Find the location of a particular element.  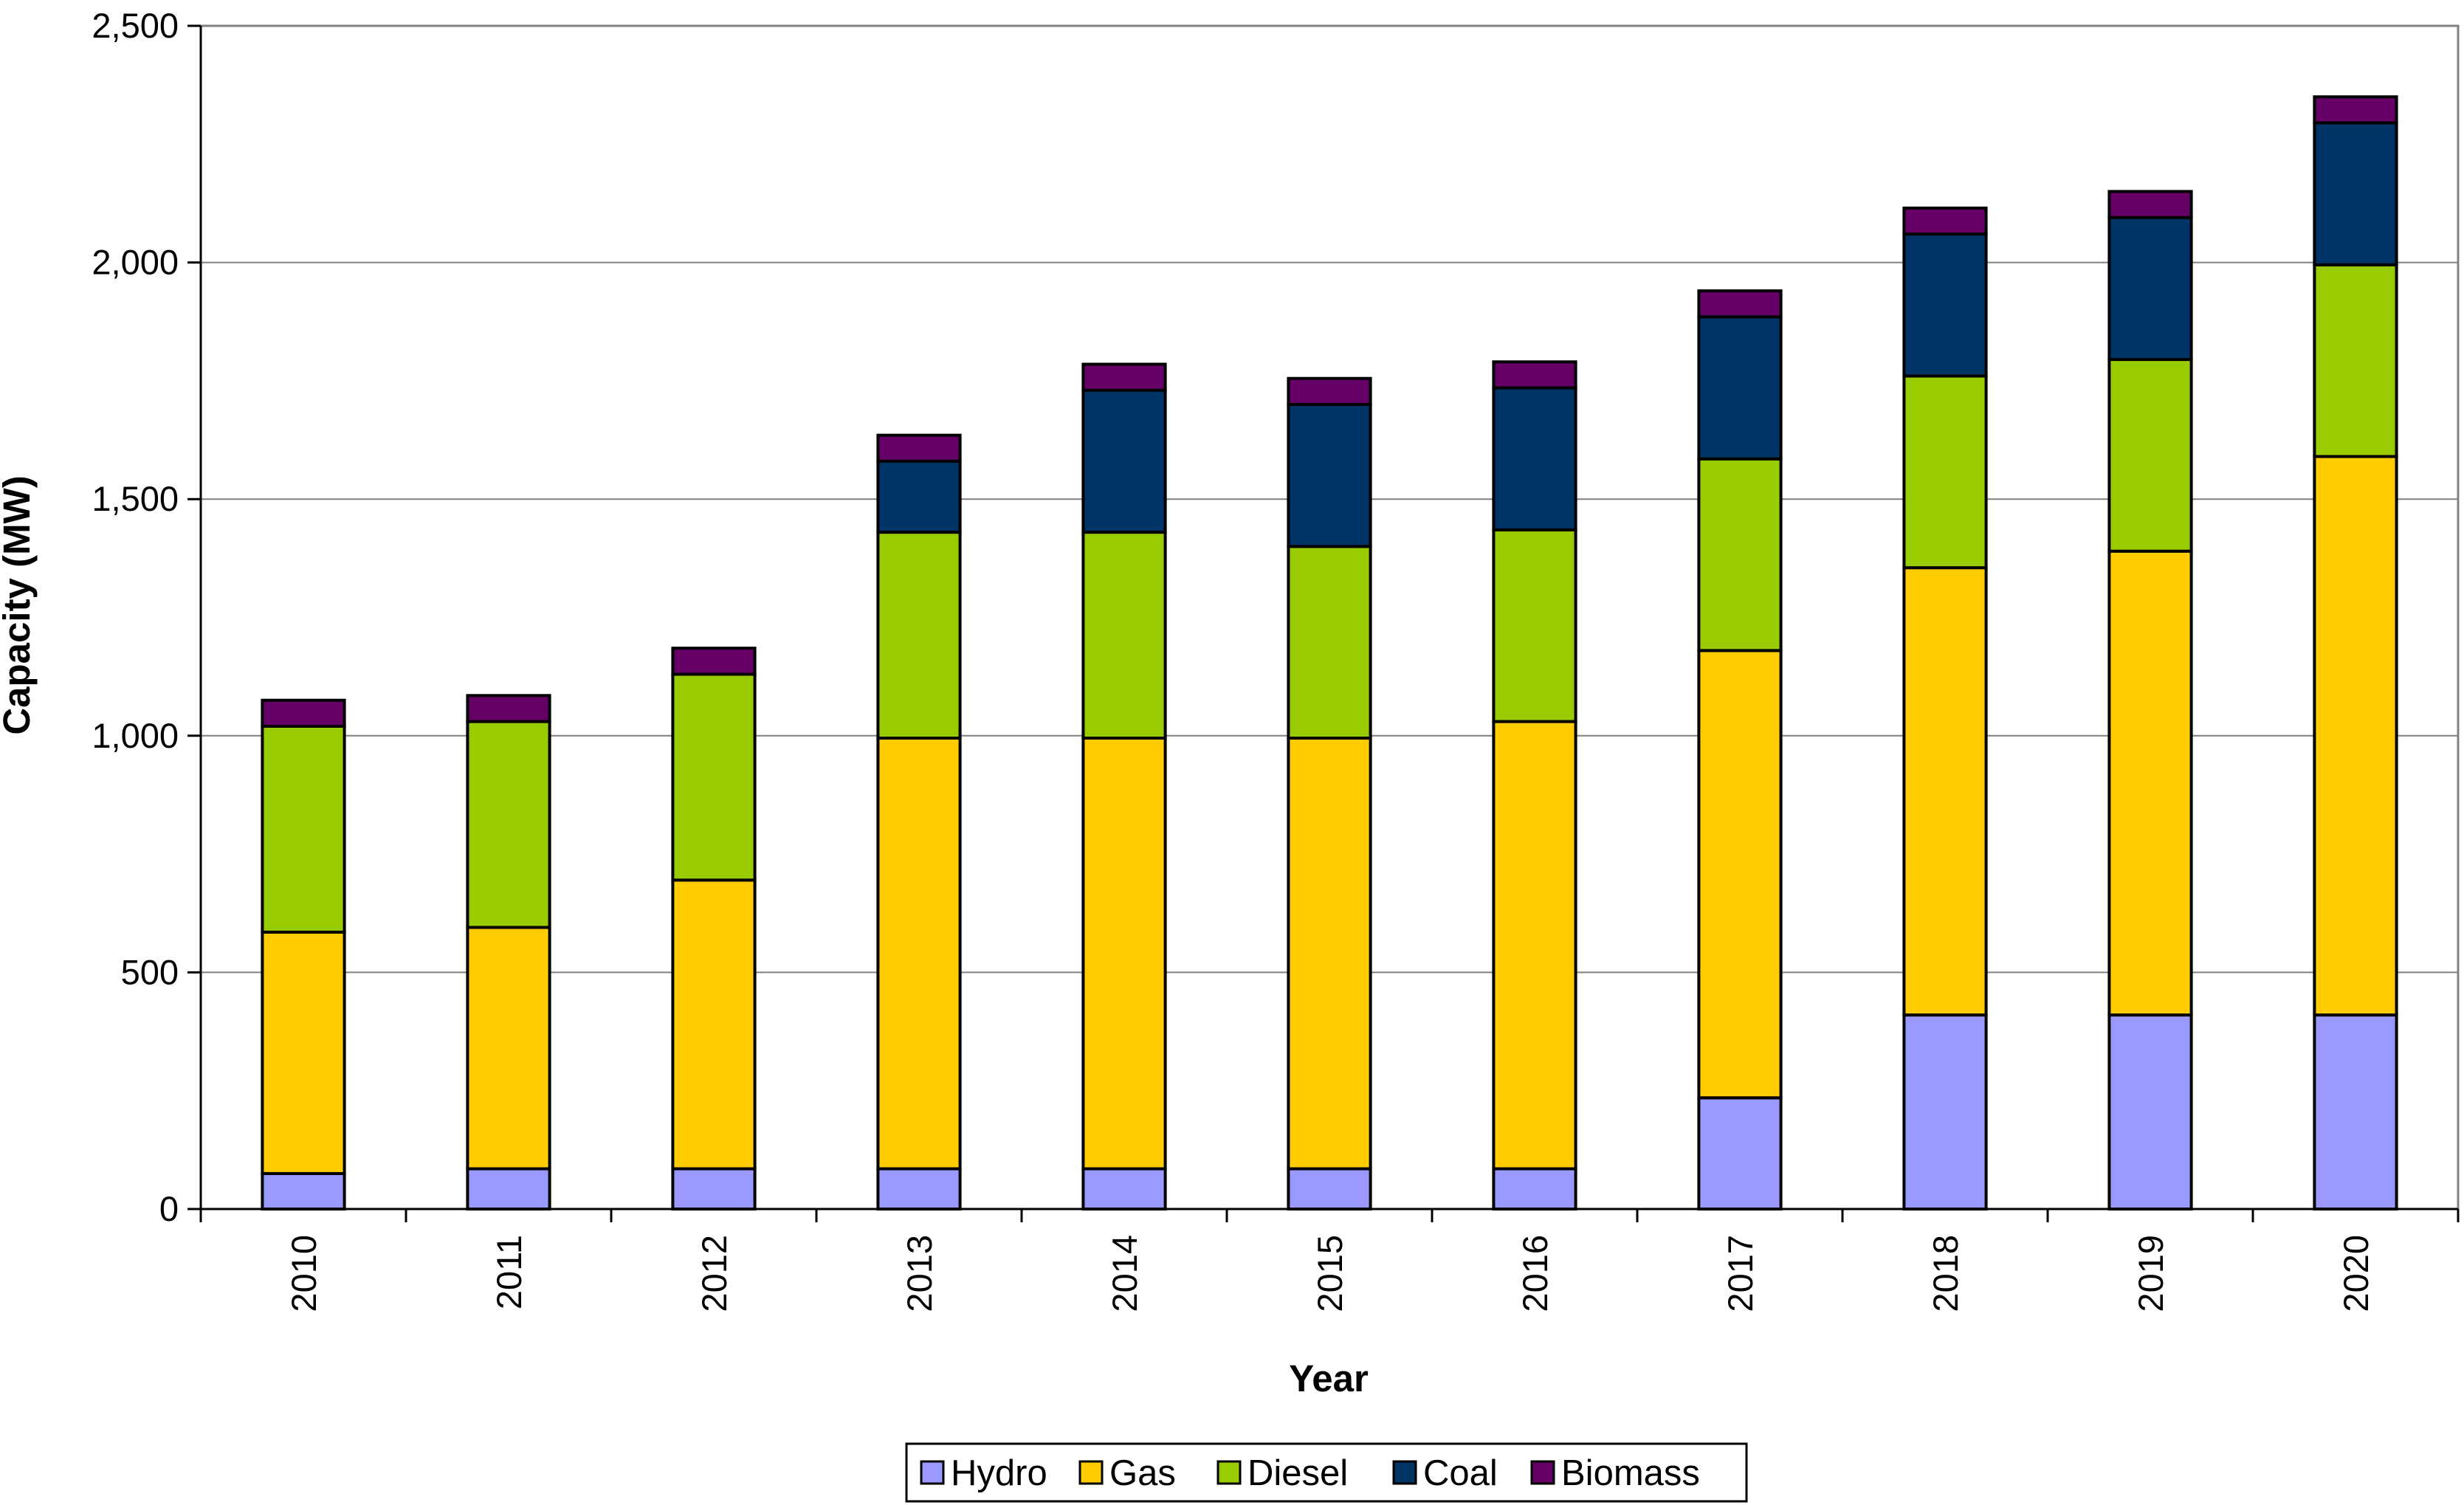

bar-diesel-2016 is located at coordinates (1534, 625).